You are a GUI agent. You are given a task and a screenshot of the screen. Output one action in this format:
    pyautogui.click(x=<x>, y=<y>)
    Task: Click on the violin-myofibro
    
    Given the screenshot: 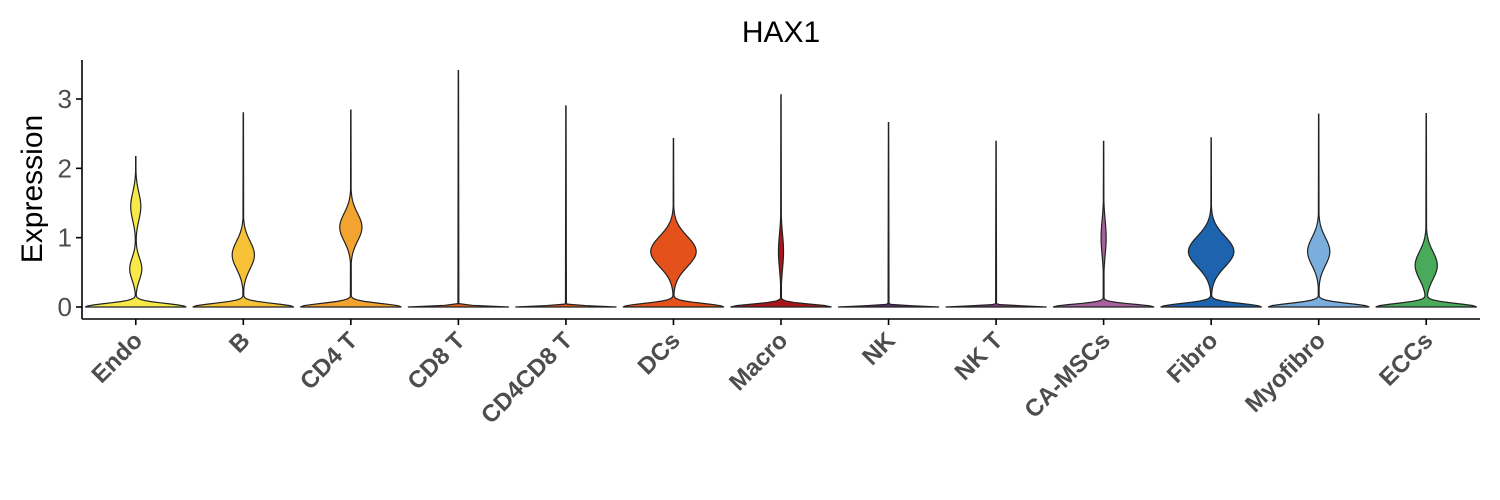 What is the action you would take?
    pyautogui.click(x=1318, y=210)
    